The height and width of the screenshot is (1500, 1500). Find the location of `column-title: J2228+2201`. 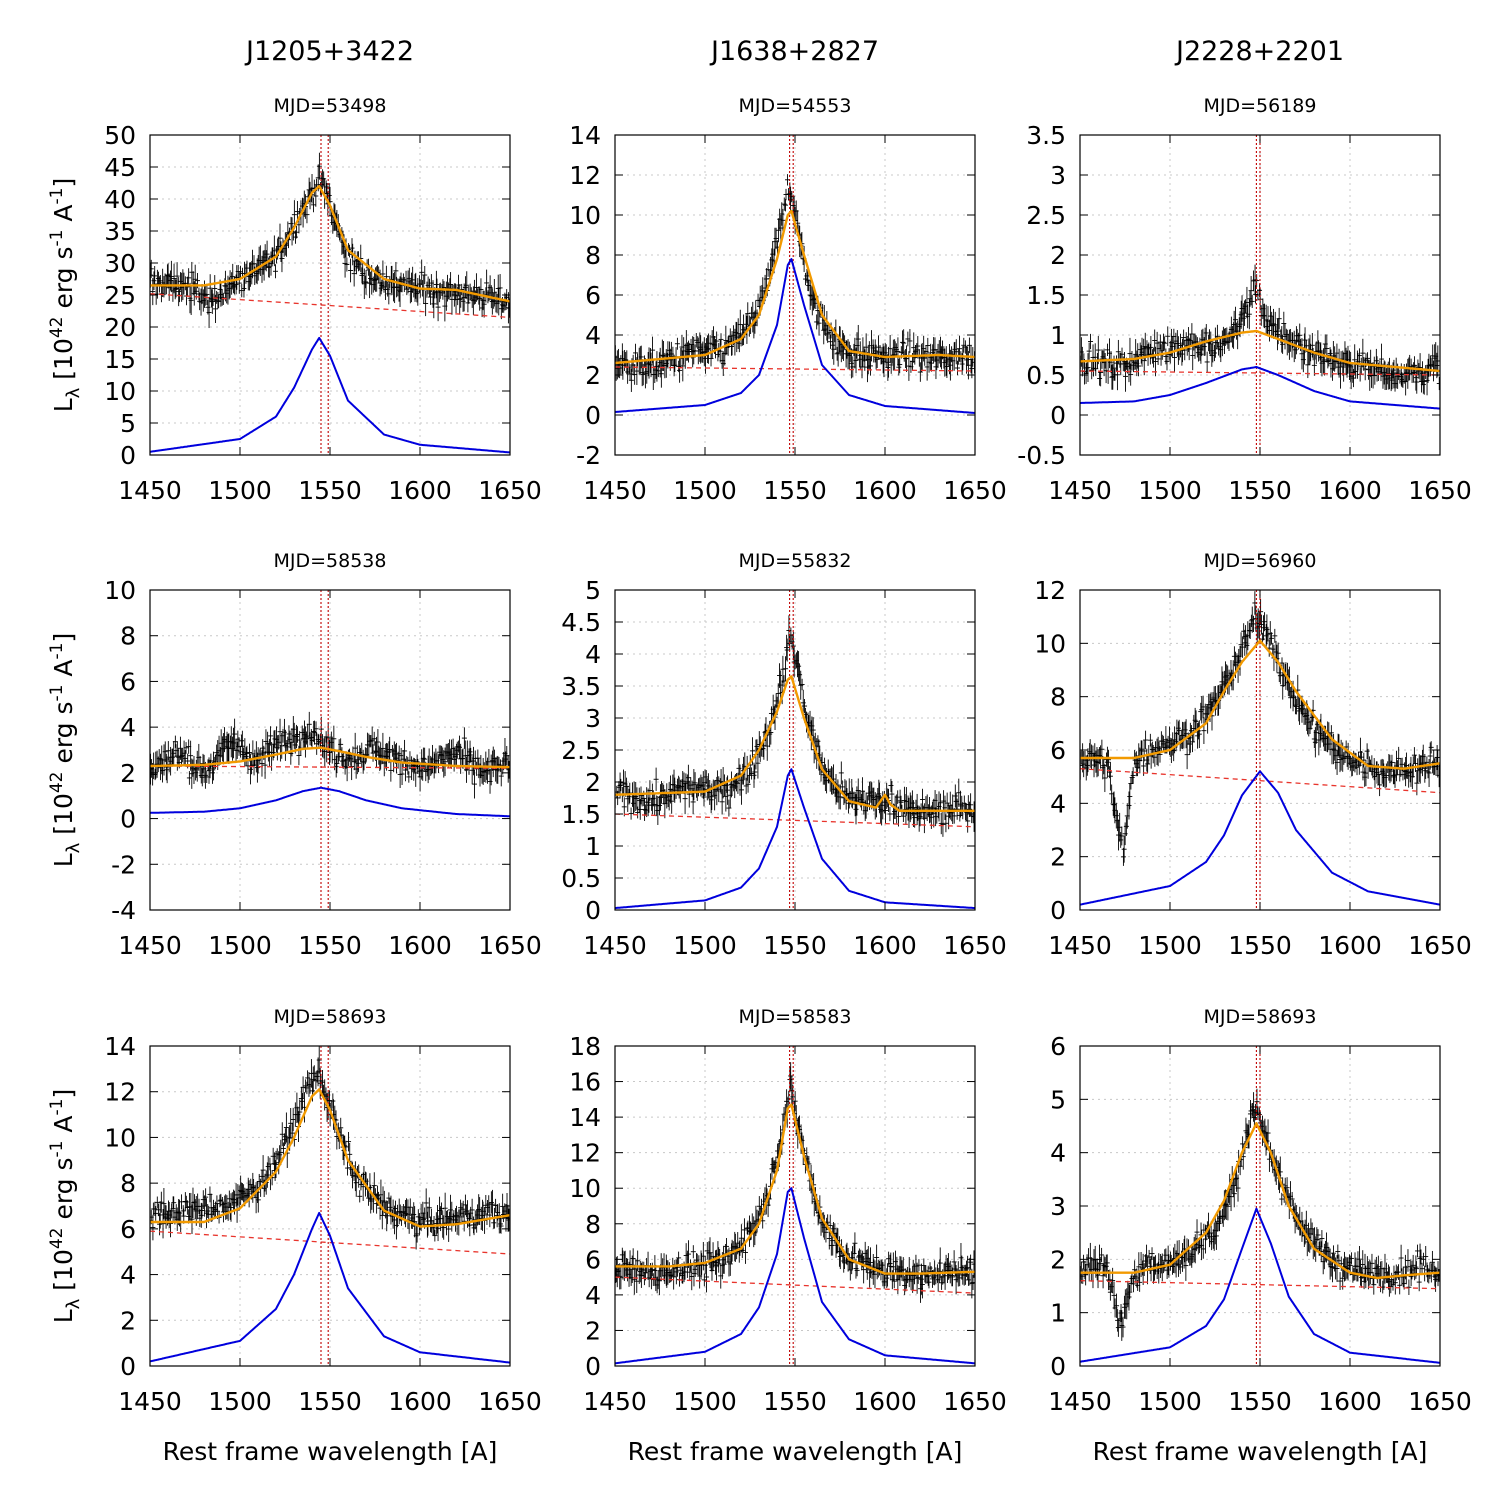

column-title: J2228+2201 is located at coordinates (1259, 51).